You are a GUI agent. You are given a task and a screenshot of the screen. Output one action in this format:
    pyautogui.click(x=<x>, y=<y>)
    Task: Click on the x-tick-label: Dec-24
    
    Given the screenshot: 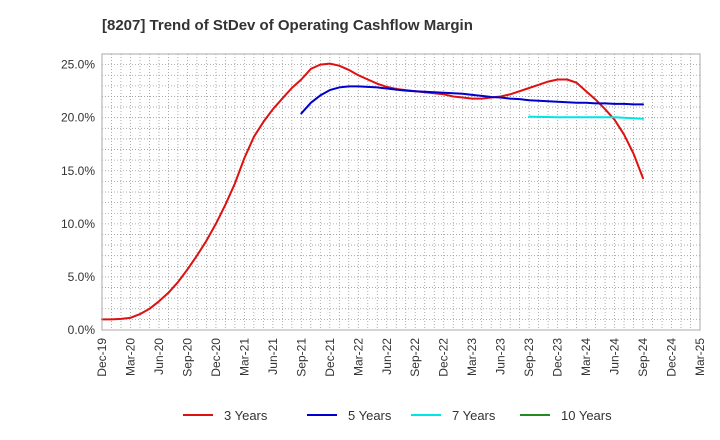 What is the action you would take?
    pyautogui.click(x=672, y=357)
    